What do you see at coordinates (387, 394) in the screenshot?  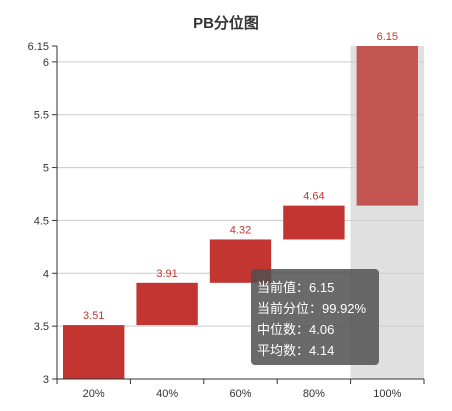 I see `x-tick-label: 100%` at bounding box center [387, 394].